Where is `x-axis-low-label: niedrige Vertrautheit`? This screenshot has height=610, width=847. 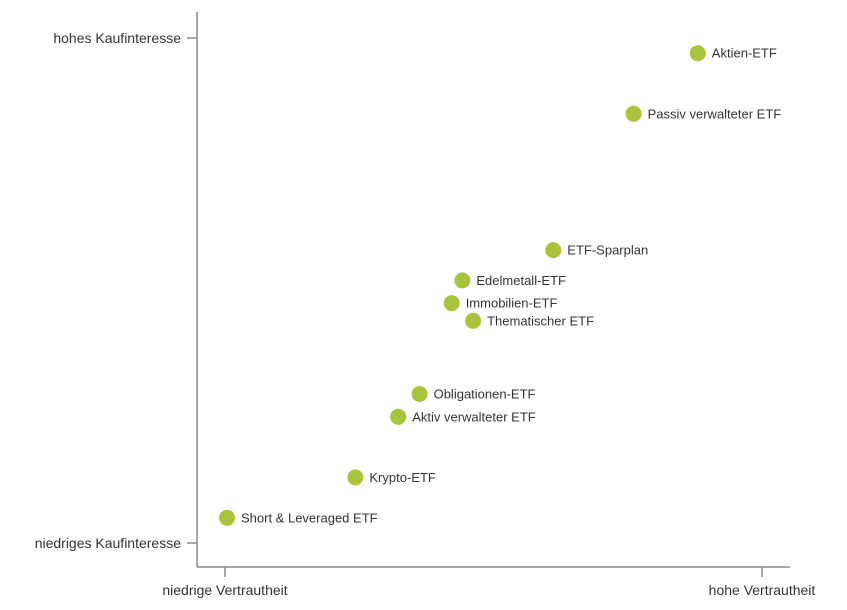 x-axis-low-label: niedrige Vertrautheit is located at coordinates (224, 590).